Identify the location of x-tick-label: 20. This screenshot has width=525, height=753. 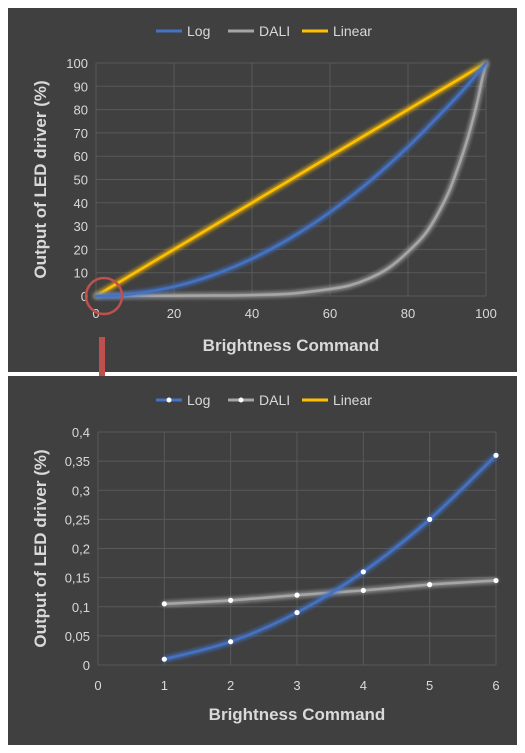
(174, 313).